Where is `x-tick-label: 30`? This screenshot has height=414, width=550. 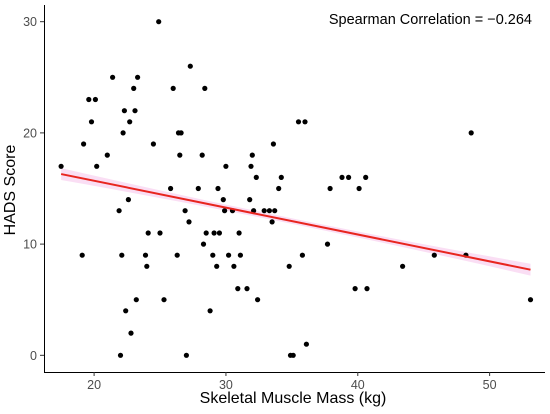 x-tick-label: 30 is located at coordinates (226, 385).